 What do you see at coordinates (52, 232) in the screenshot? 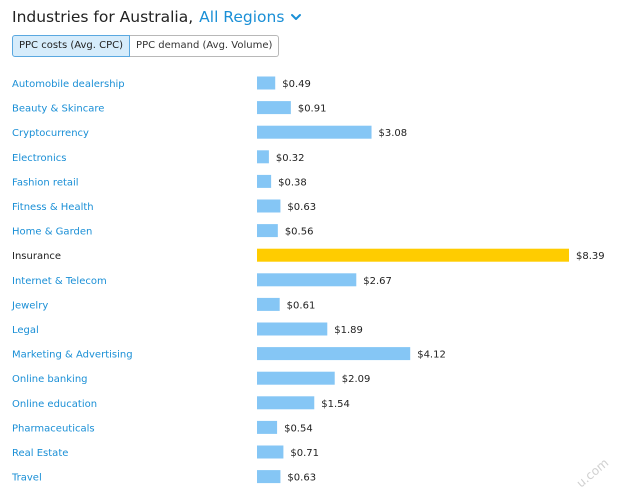
I see `category-label-home-garden: Home & Garden` at bounding box center [52, 232].